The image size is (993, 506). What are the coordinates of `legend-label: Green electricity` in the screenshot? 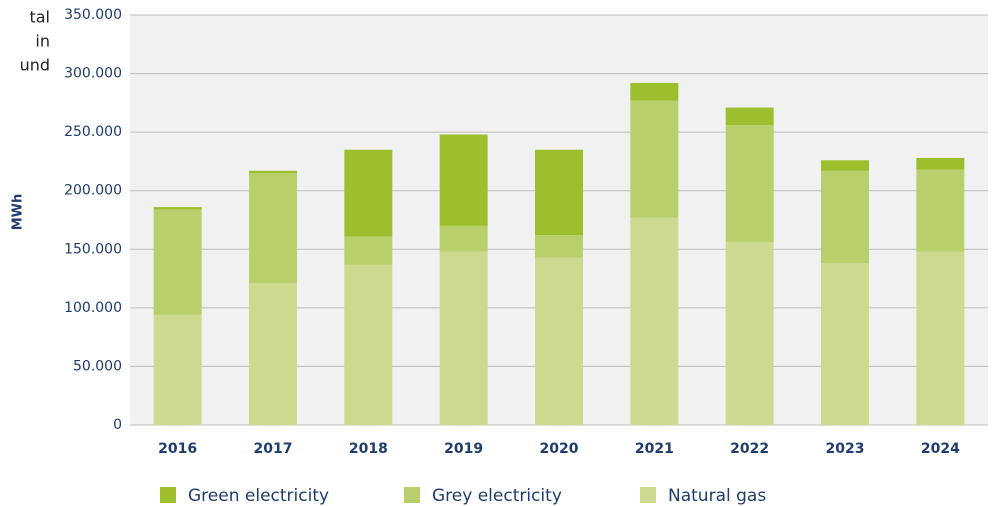 It's located at (258, 496).